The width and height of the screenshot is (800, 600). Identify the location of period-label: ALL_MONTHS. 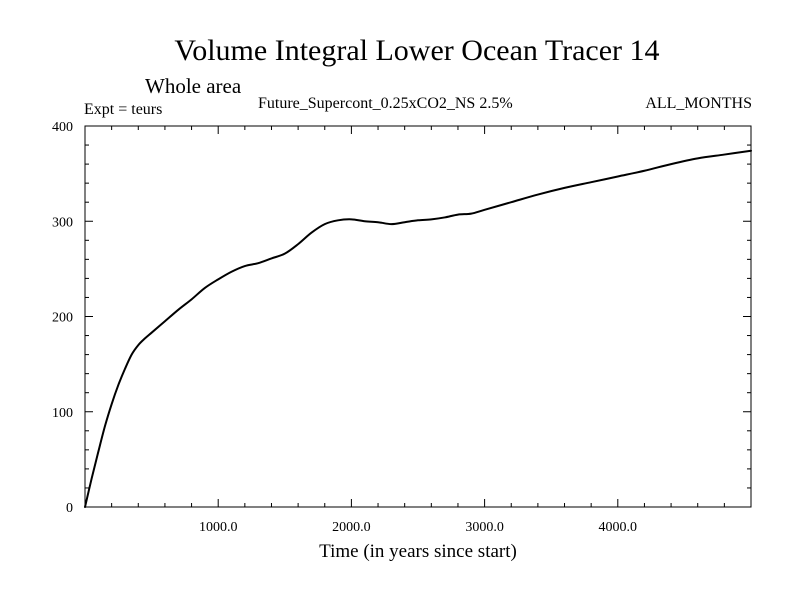
(698, 103).